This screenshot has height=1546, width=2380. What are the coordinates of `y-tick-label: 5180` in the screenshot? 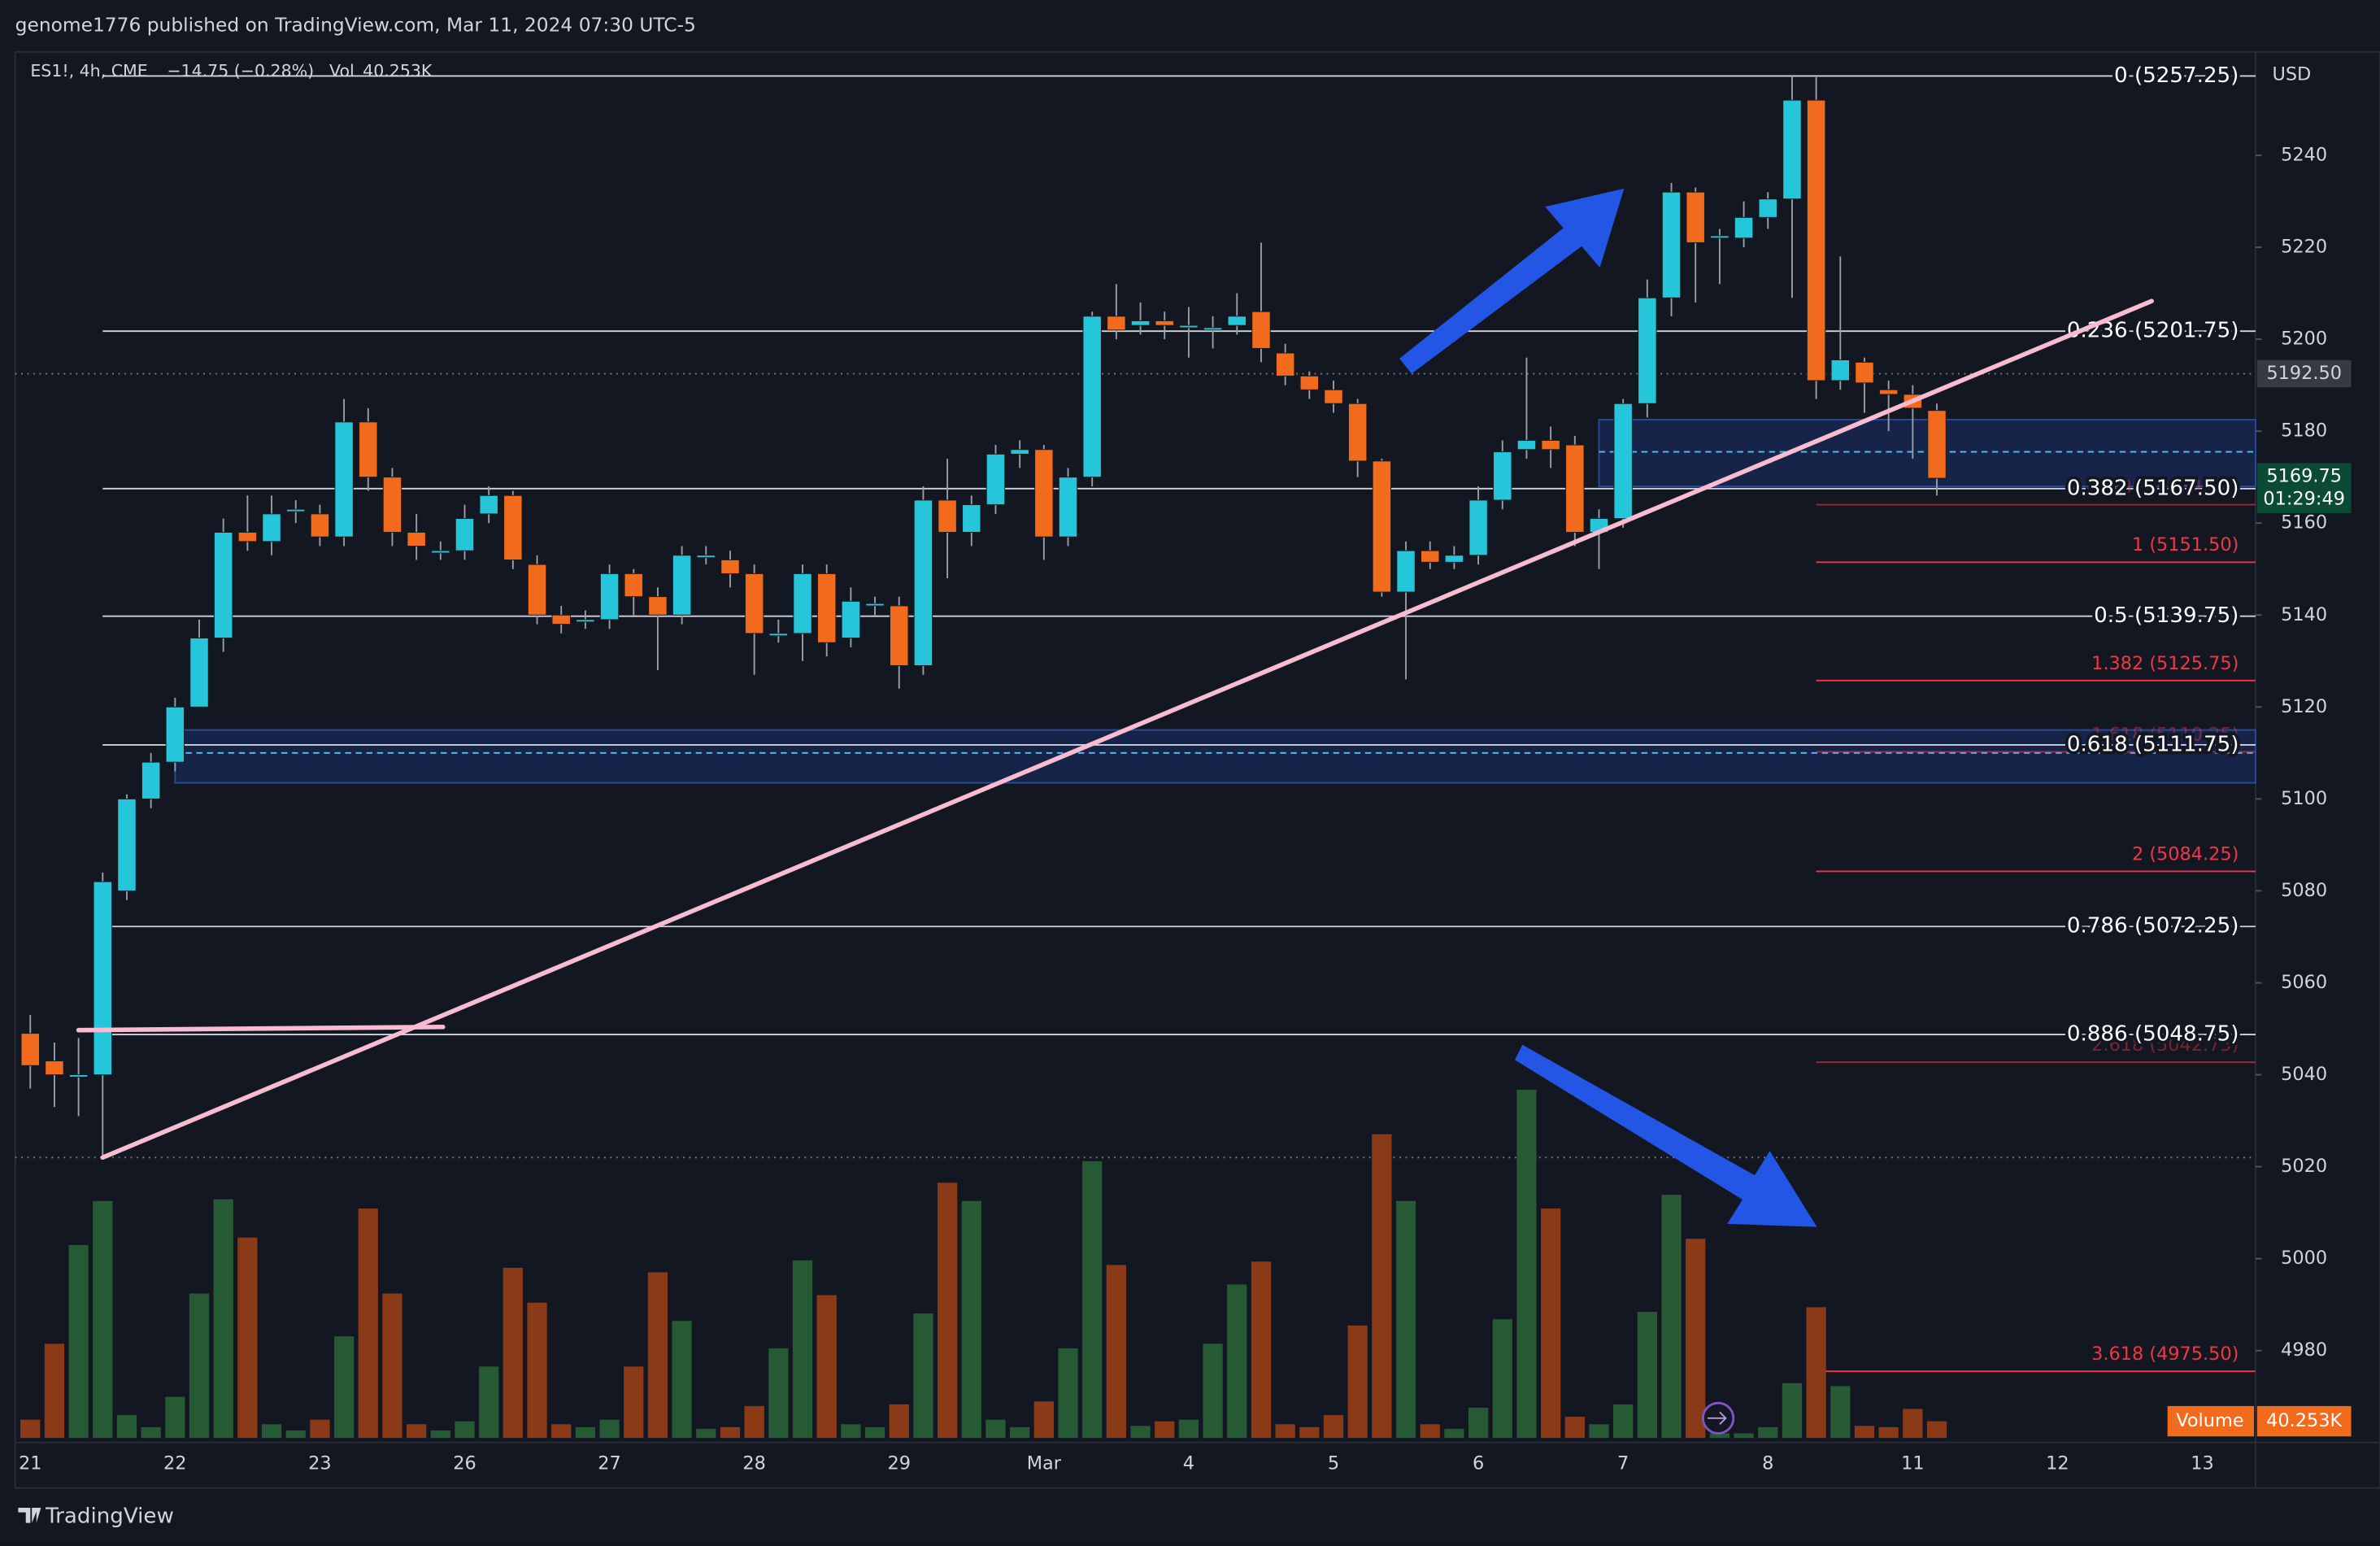 It's located at (2304, 431).